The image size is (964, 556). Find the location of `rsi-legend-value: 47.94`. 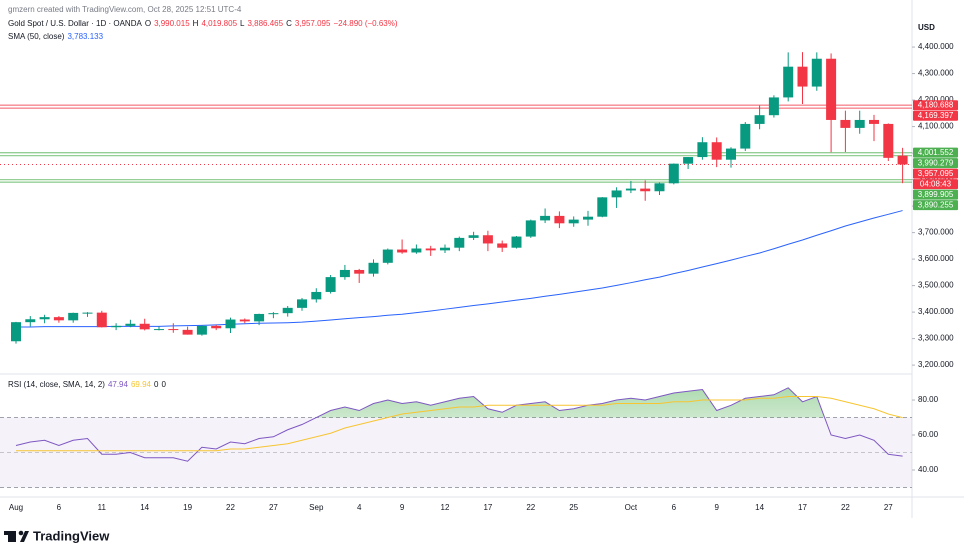

rsi-legend-value: 47.94 is located at coordinates (117, 384).